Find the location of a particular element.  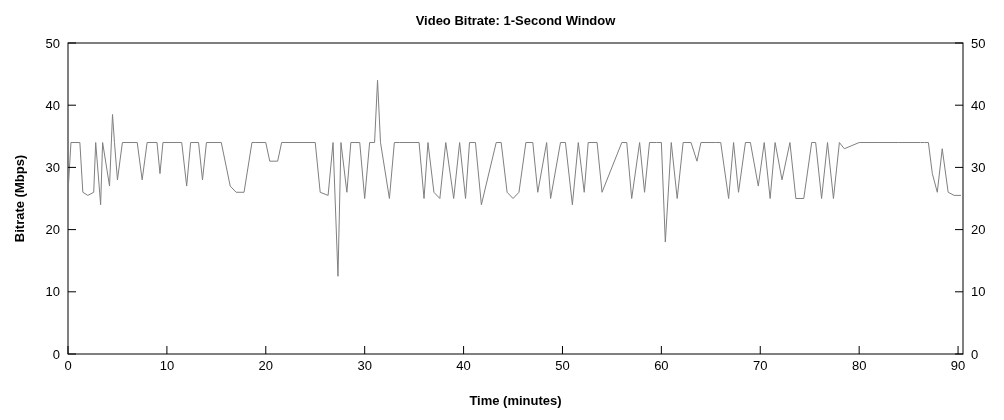

x-tick-label: 80 is located at coordinates (859, 365).